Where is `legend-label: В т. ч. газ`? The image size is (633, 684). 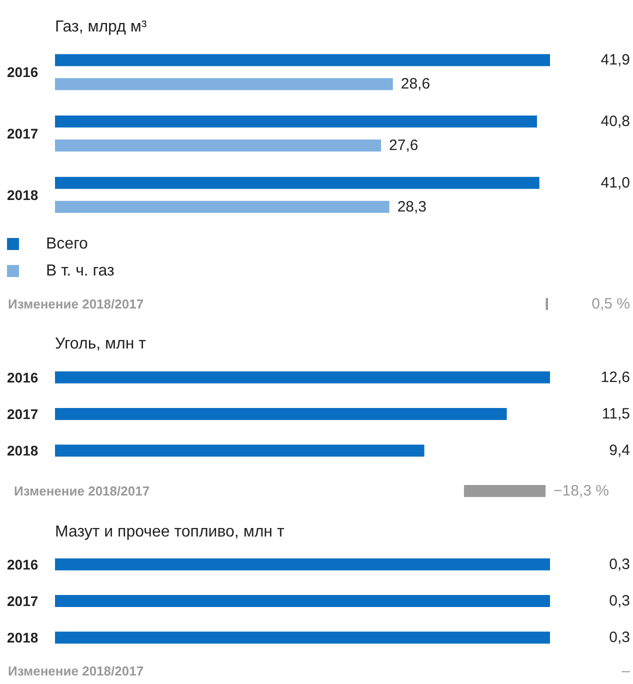
legend-label: В т. ч. газ is located at coordinates (80, 271).